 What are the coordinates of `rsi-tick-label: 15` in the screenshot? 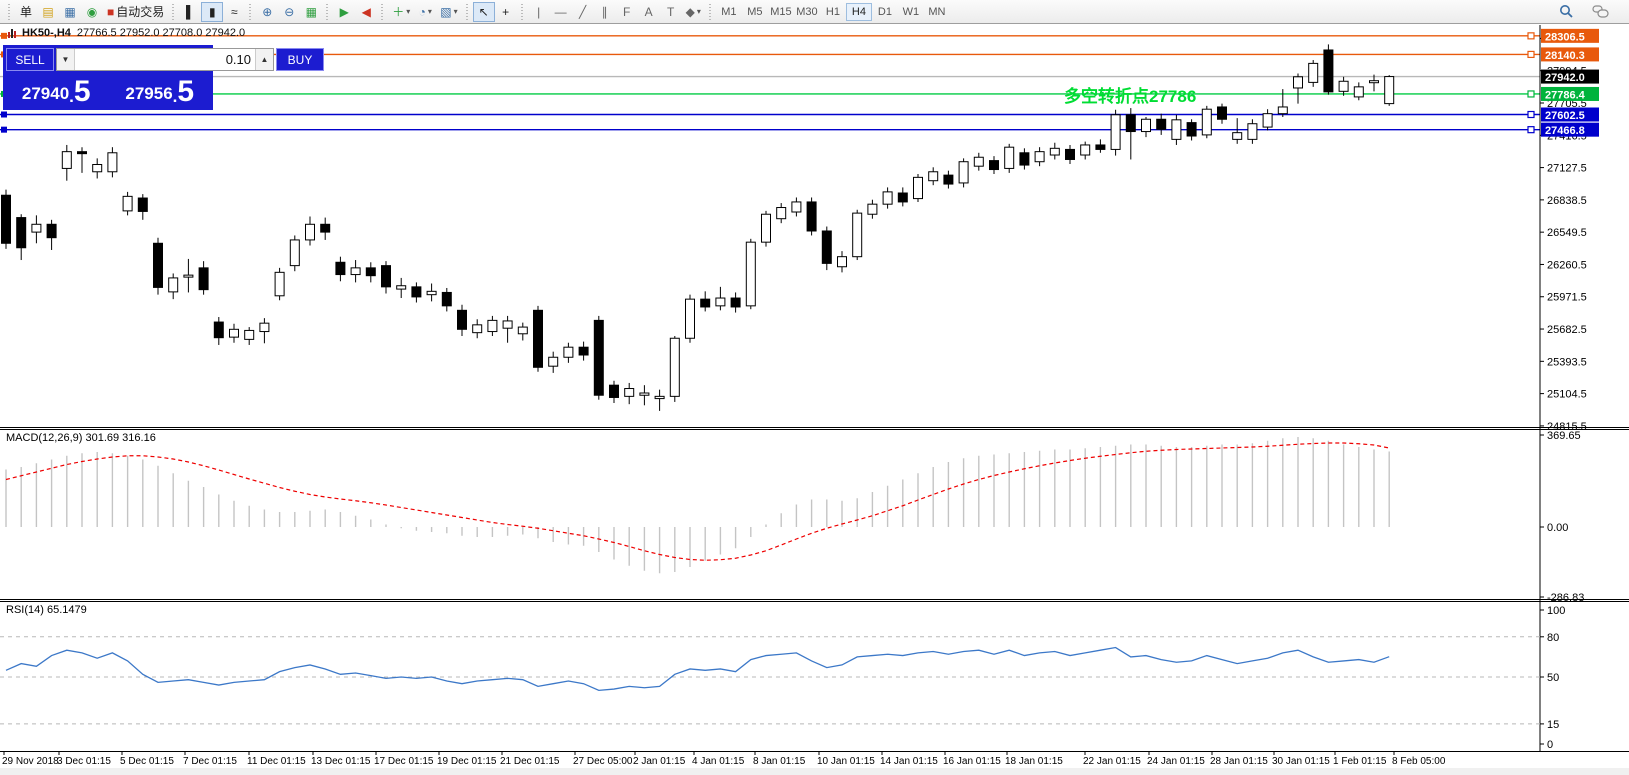 It's located at (1553, 725).